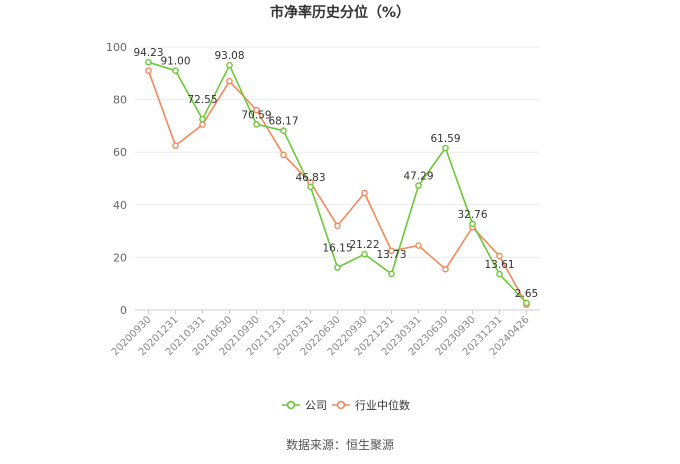  Describe the element at coordinates (116, 179) in the screenshot. I see `y-axis: 0 20 40 60 80 100` at that location.